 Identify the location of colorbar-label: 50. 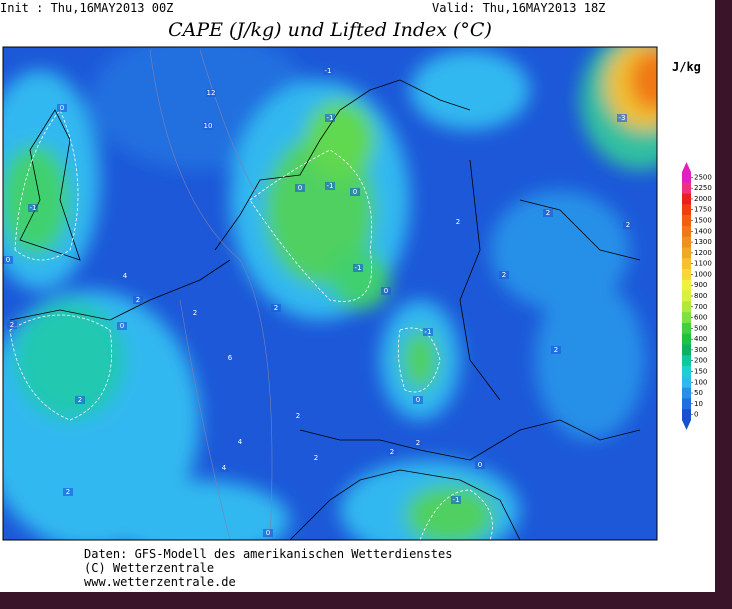
(698, 393).